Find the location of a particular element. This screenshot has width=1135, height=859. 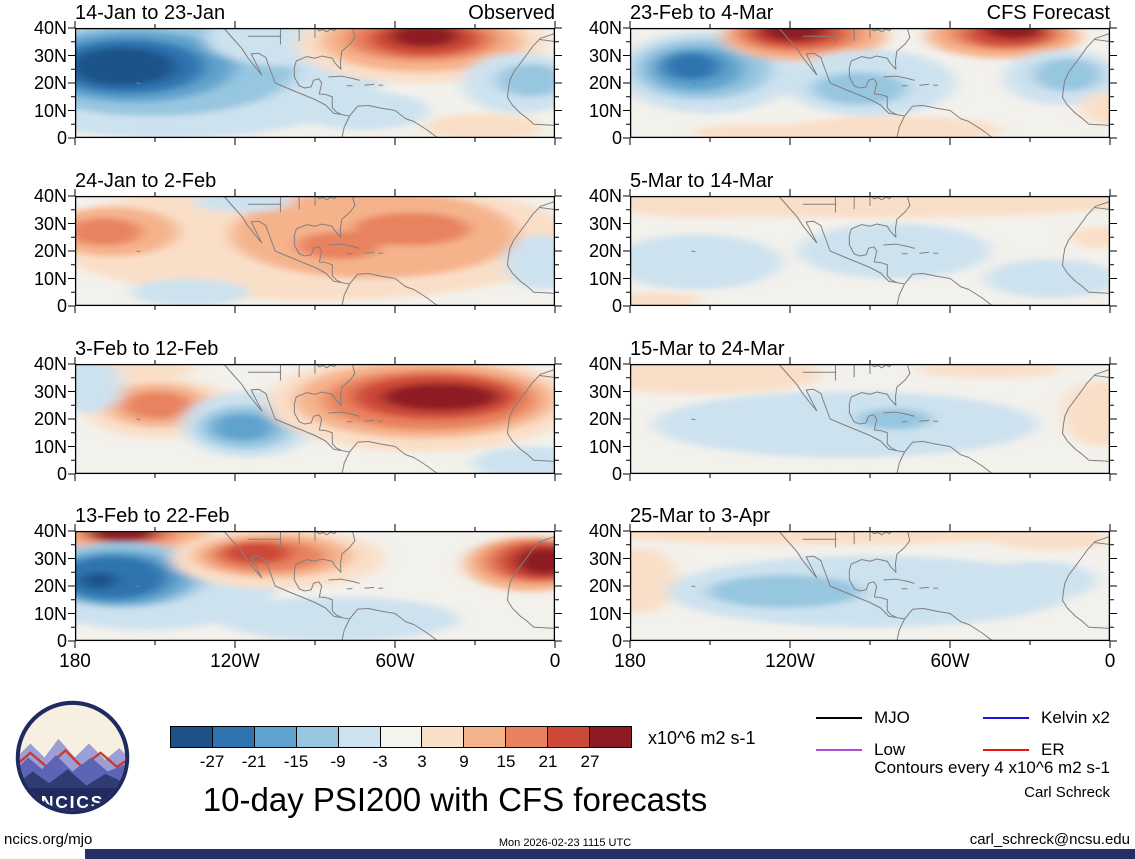

ncics-logo: NCICS is located at coordinates (72, 757).